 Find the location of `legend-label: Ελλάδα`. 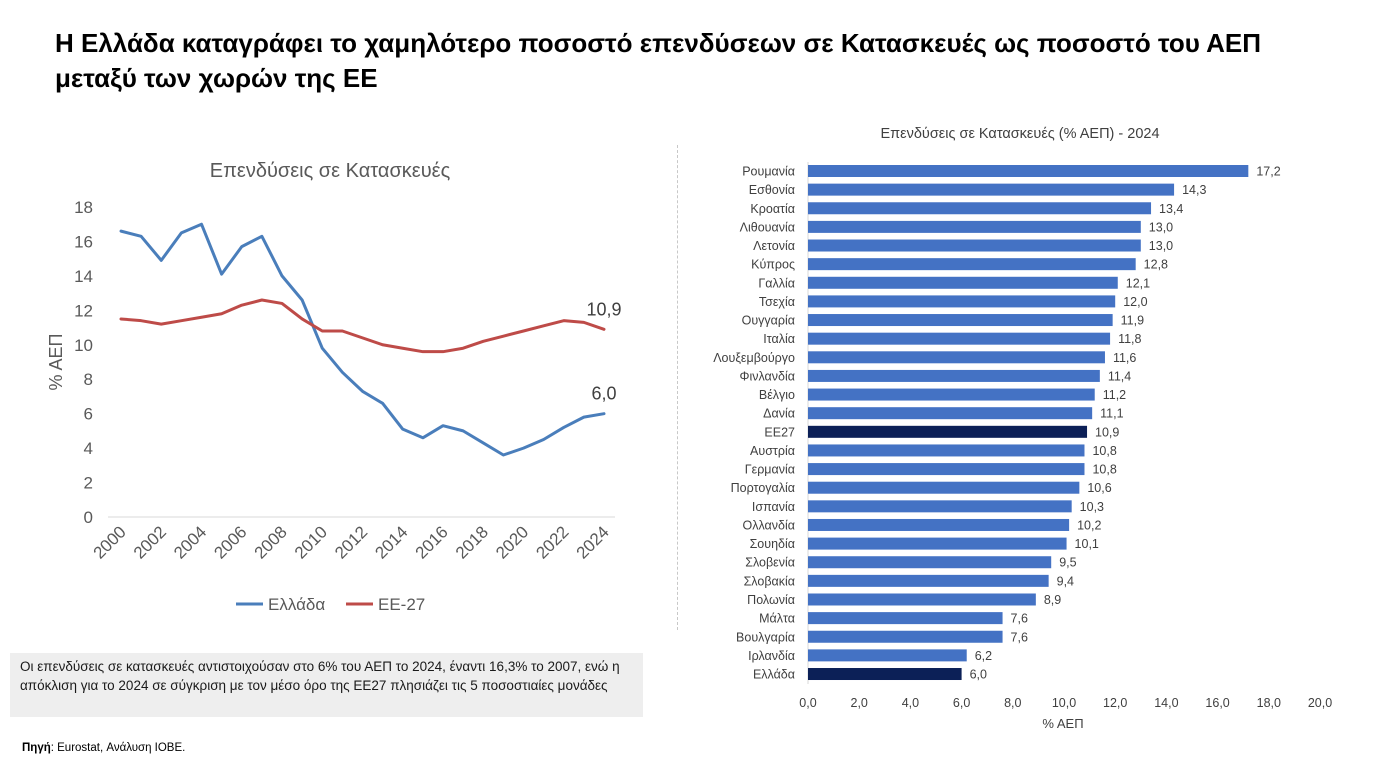

legend-label: Ελλάδα is located at coordinates (296, 604).